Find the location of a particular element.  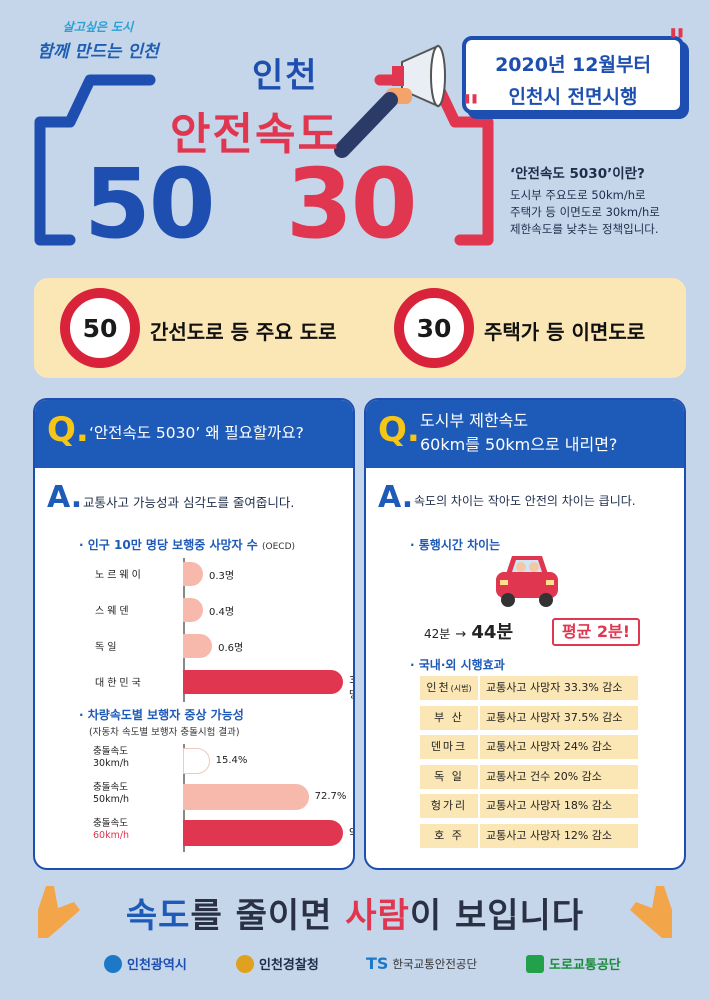

chart1-row: 스웨덴 0.4명 is located at coordinates (209, 610).